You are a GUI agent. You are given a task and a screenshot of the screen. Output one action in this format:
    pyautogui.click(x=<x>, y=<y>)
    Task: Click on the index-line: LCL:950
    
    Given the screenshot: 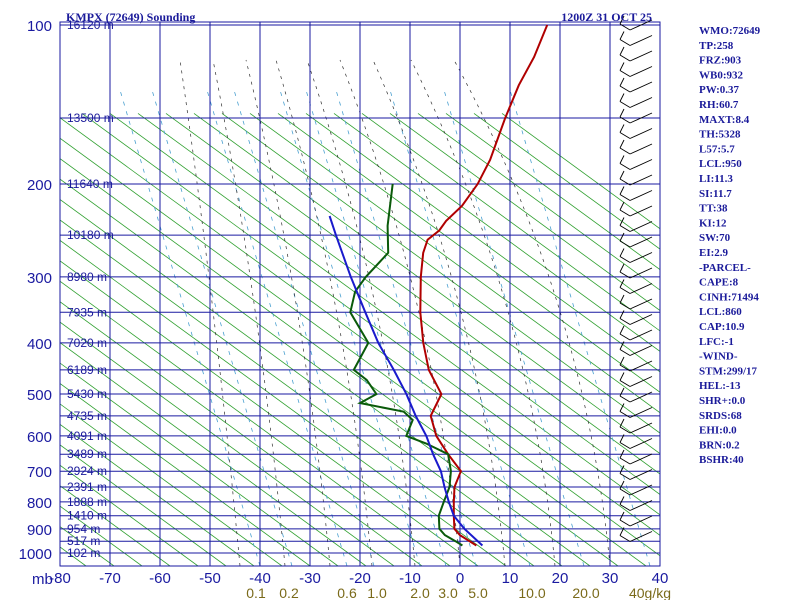 What is the action you would take?
    pyautogui.click(x=720, y=164)
    